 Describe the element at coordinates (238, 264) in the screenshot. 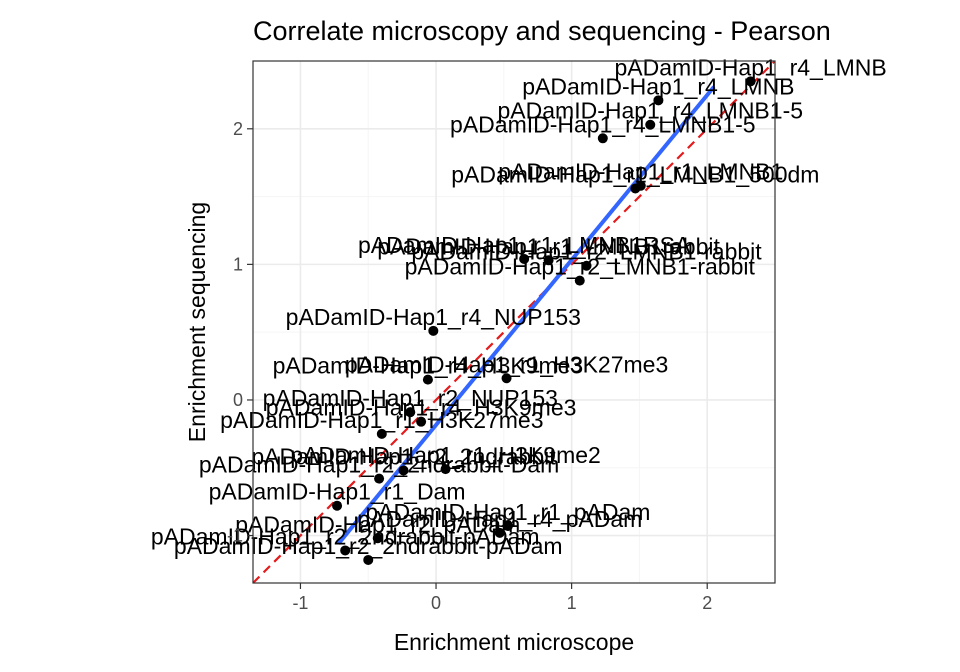

I see `y-tick-label: 1` at that location.